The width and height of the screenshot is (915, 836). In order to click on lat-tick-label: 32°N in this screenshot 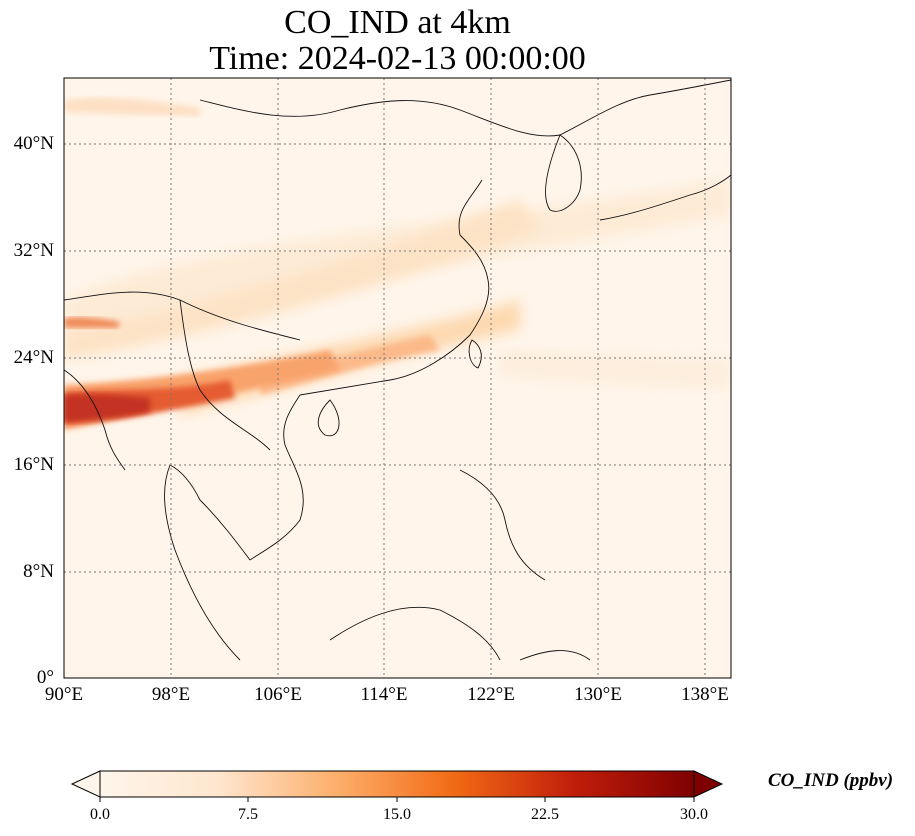, I will do `click(33, 250)`.